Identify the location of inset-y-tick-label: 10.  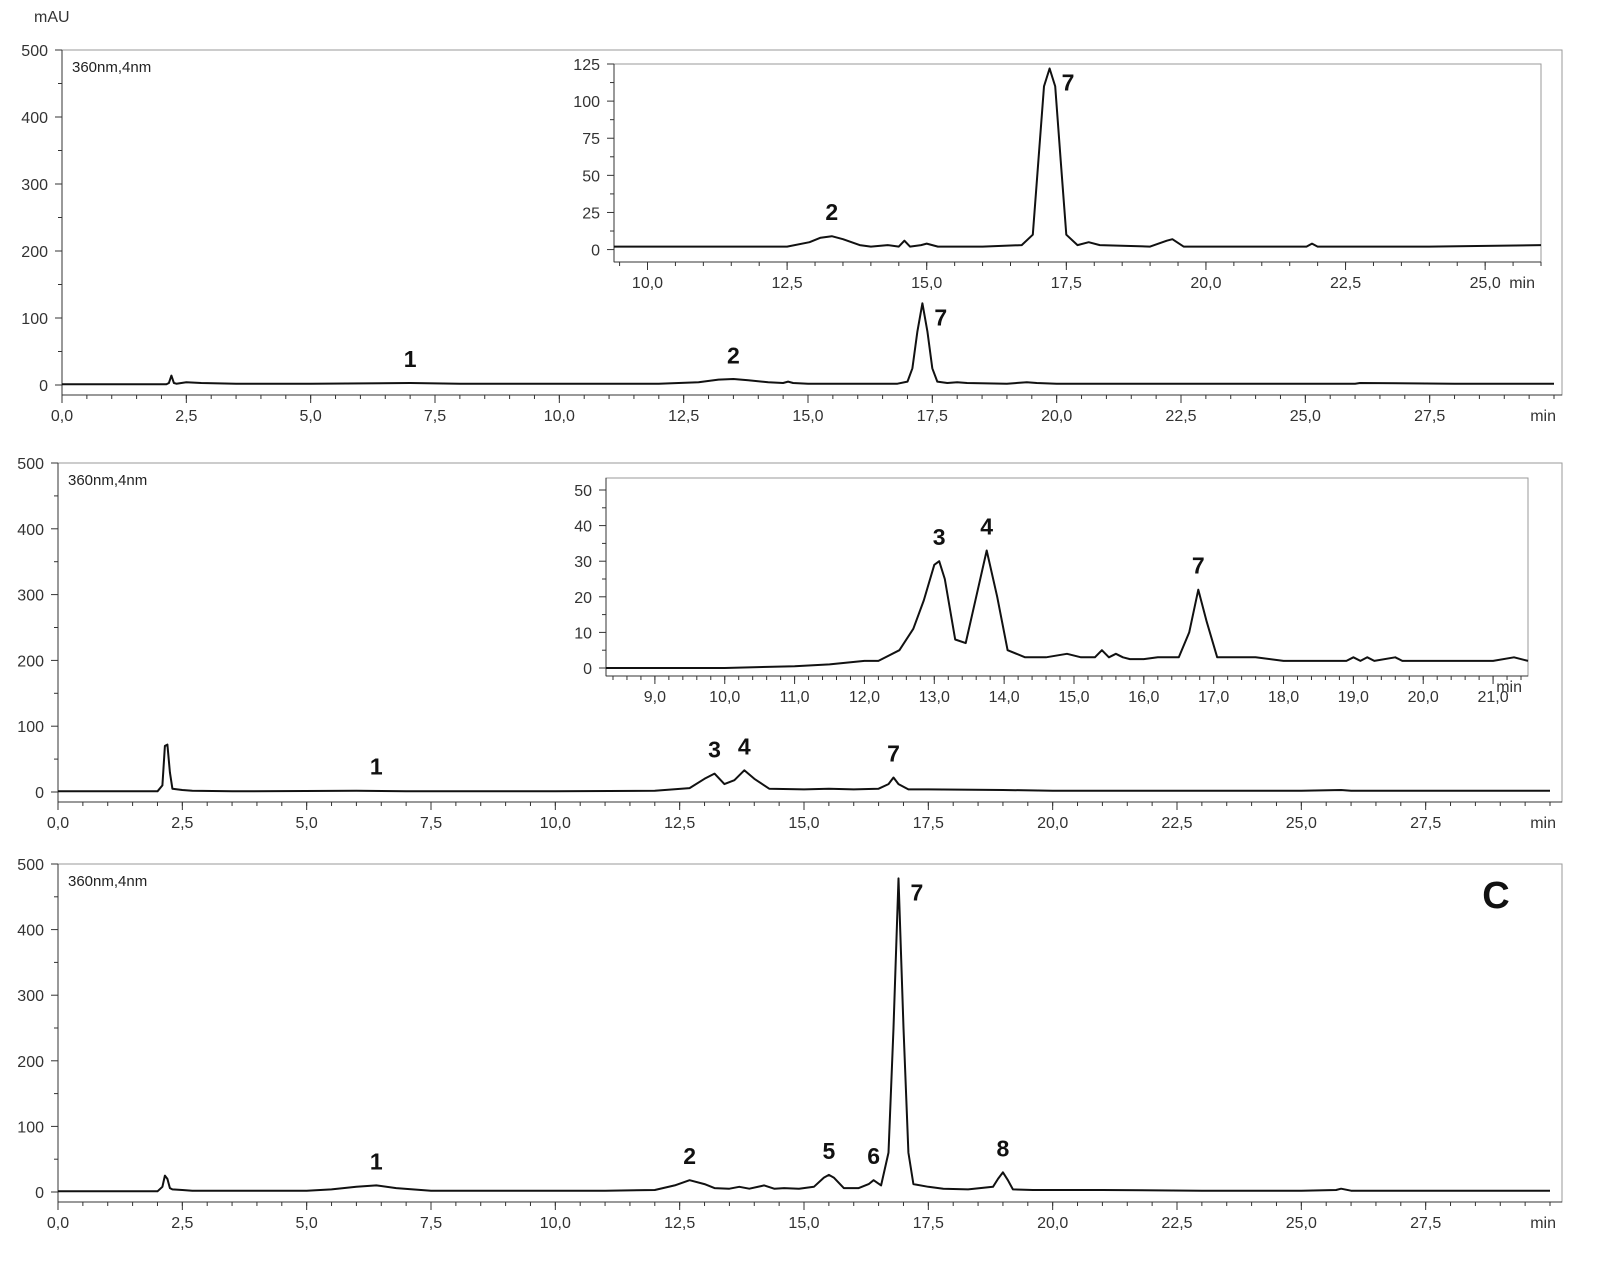
(583, 633).